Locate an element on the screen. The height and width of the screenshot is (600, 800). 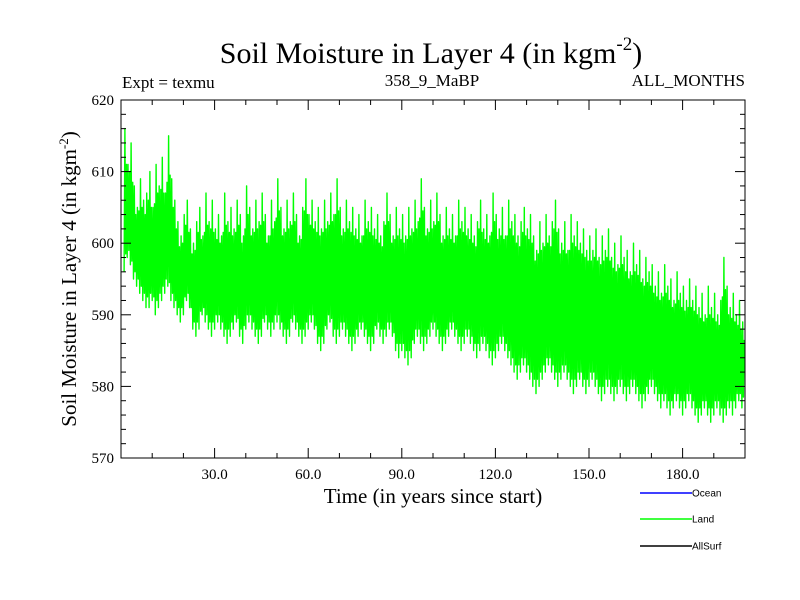
x-tick-label: 180.0 is located at coordinates (683, 475).